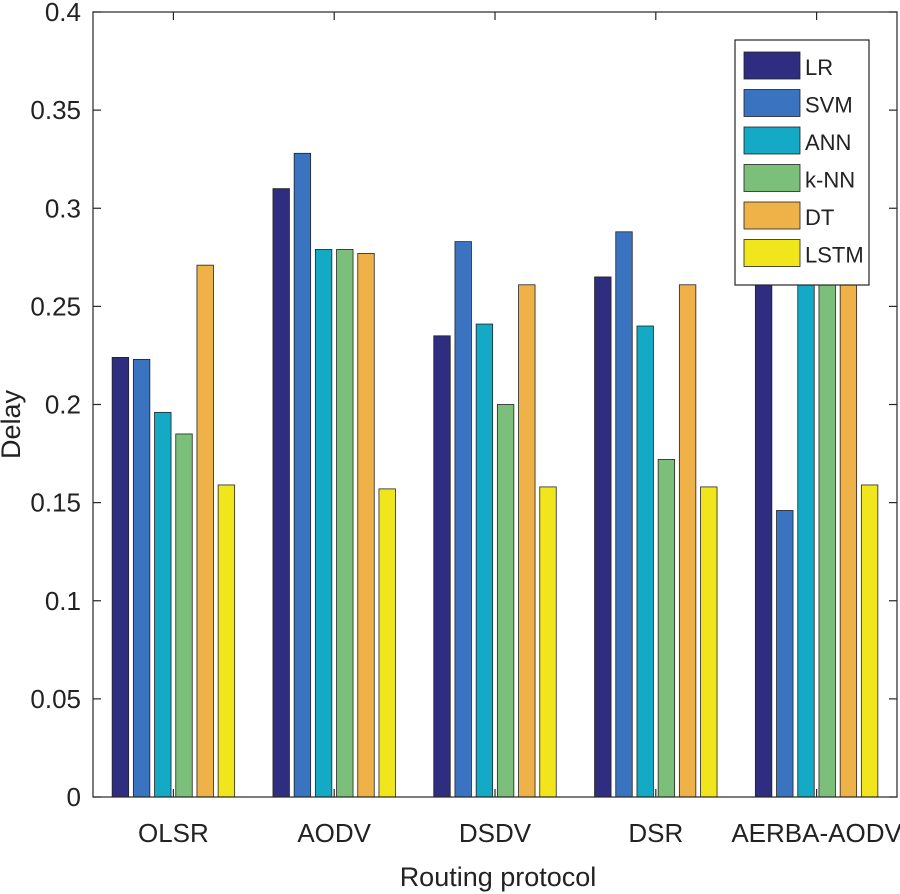 Image resolution: width=900 pixels, height=894 pixels. What do you see at coordinates (55, 110) in the screenshot?
I see `y-tick-label: 0.35` at bounding box center [55, 110].